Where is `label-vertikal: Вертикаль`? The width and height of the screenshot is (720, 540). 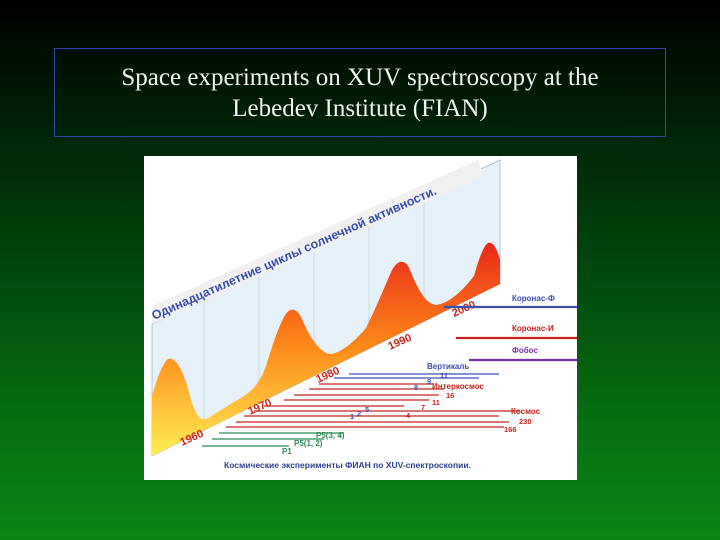 label-vertikal: Вертикаль is located at coordinates (448, 366).